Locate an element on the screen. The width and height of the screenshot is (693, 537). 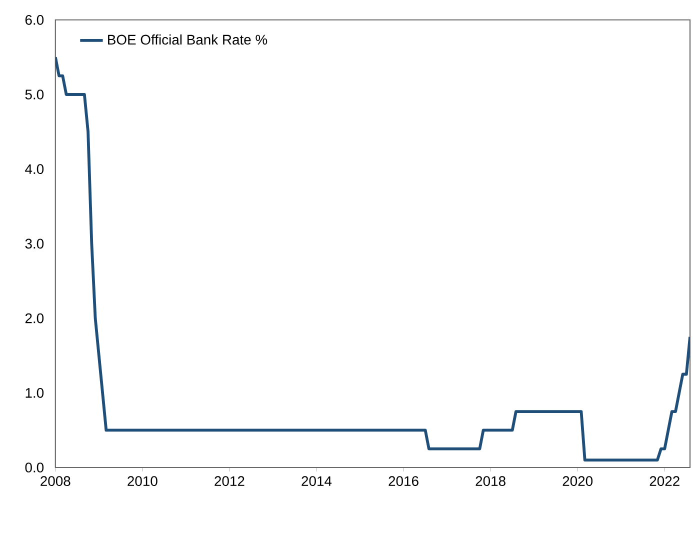
y-tick-label: 6.0 is located at coordinates (34, 19).